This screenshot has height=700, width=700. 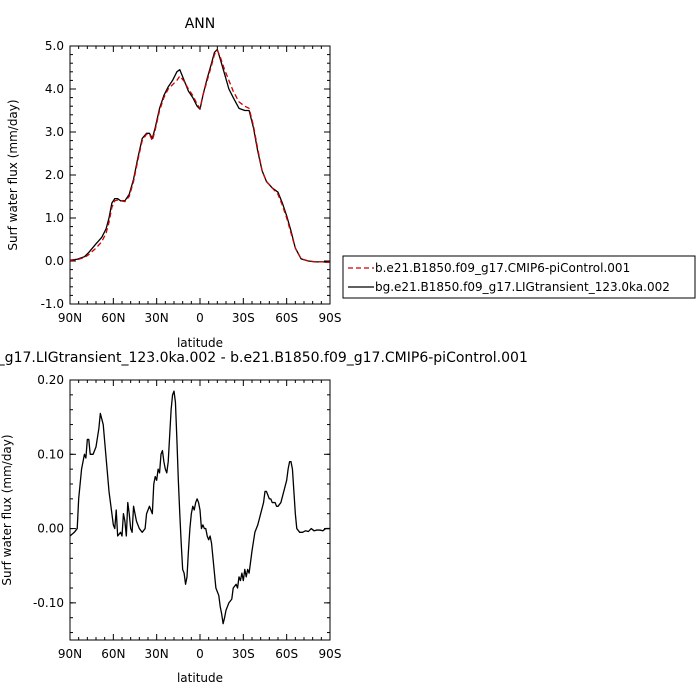 I want to click on top-x-tick-label: 60N, so click(x=113, y=318).